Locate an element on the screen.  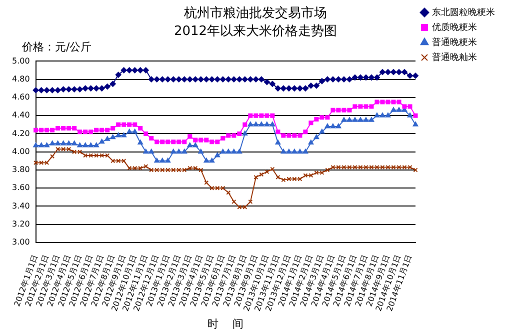
legend-label: 优质晚粳米 is located at coordinates (454, 27).